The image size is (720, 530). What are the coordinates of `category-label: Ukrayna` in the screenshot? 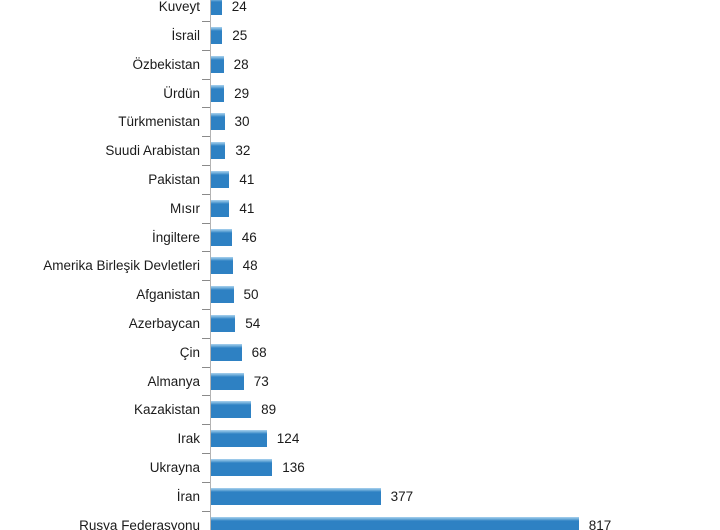 It's located at (174, 467).